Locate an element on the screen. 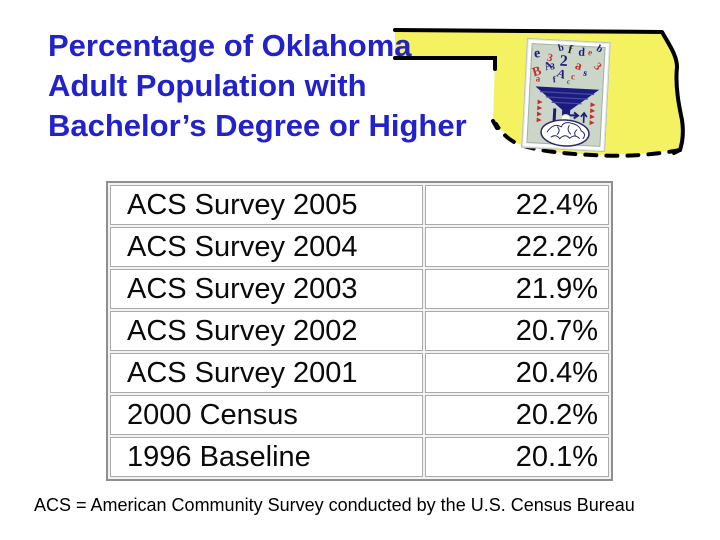 This screenshot has height=540, width=720. table-row: 2000 Census 20.2% is located at coordinates (359, 415).